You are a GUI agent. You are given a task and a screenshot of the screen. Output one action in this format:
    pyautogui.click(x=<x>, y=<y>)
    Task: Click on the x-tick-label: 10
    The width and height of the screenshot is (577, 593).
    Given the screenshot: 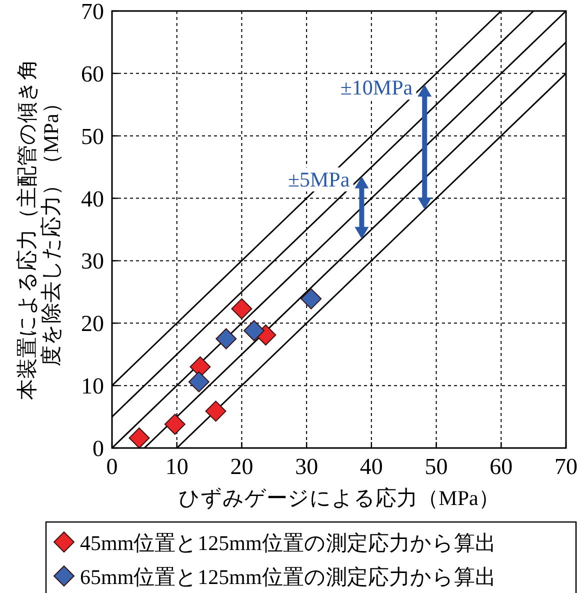 What is the action you would take?
    pyautogui.click(x=176, y=466)
    